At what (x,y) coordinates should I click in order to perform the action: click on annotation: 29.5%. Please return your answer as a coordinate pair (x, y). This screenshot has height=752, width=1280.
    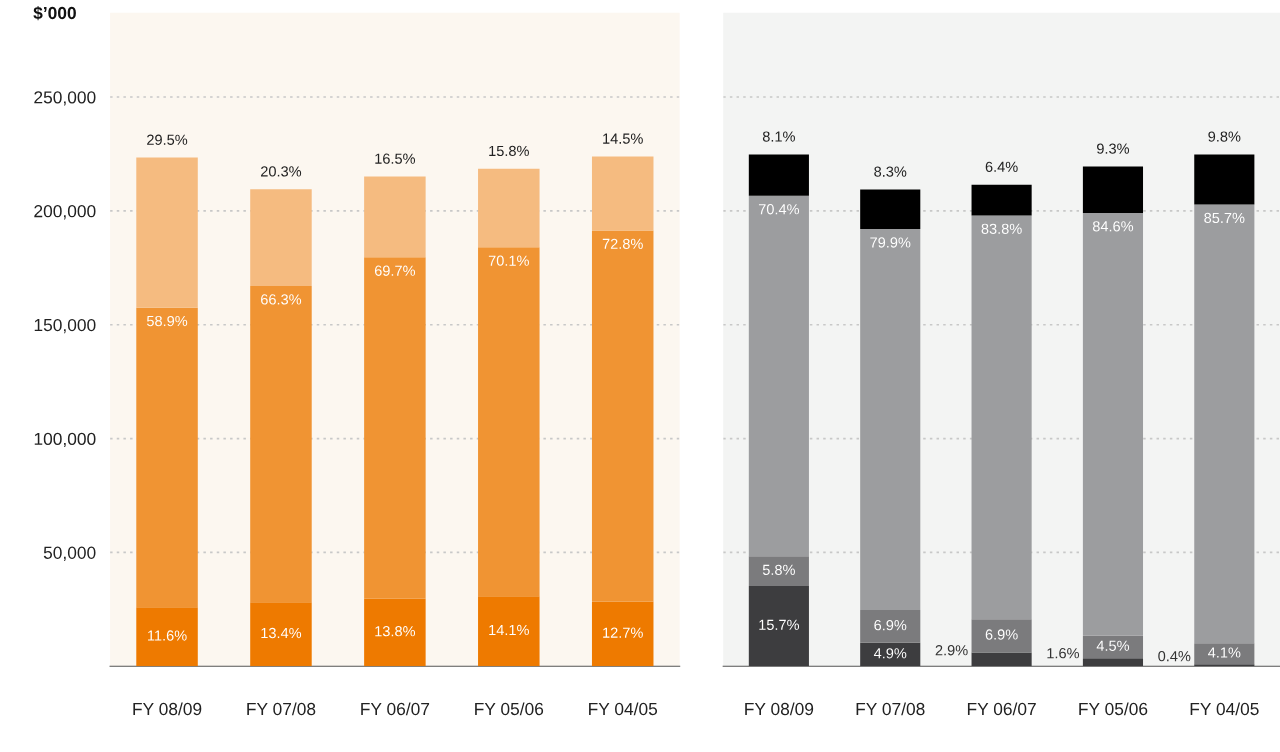
    Looking at the image, I should click on (167, 139).